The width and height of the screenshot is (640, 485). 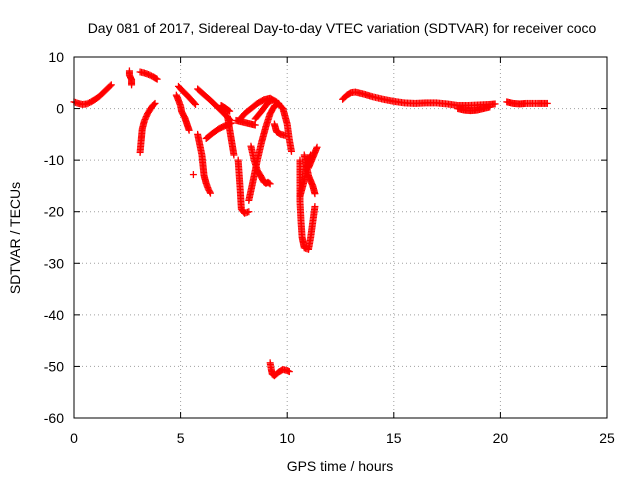 I want to click on series-arc-h, so click(x=214, y=104).